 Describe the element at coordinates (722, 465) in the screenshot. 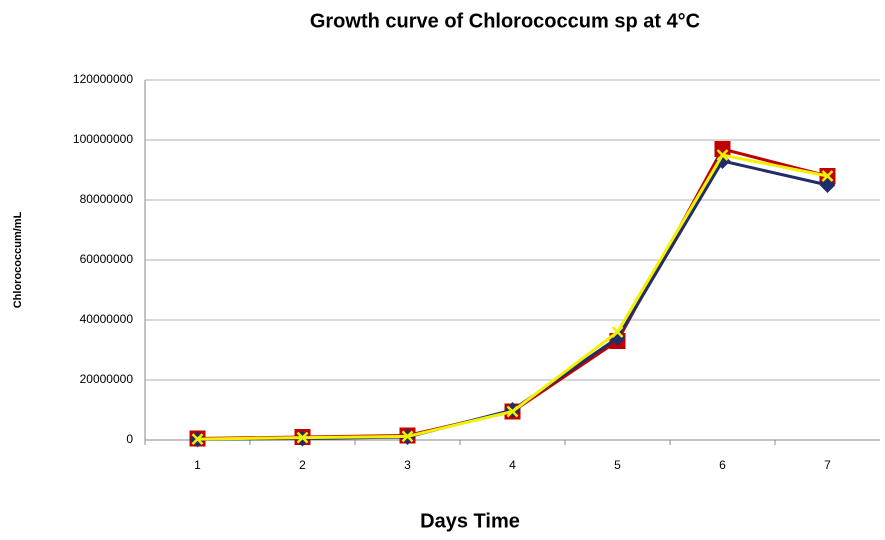

I see `x-tick-label: 6` at that location.